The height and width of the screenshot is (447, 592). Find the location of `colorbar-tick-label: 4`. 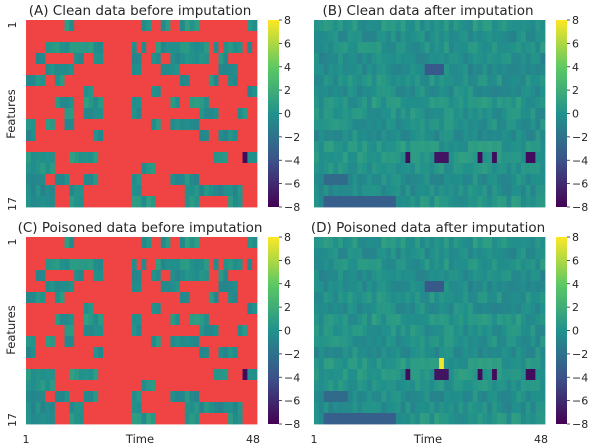

colorbar-tick-label: 4 is located at coordinates (287, 284).